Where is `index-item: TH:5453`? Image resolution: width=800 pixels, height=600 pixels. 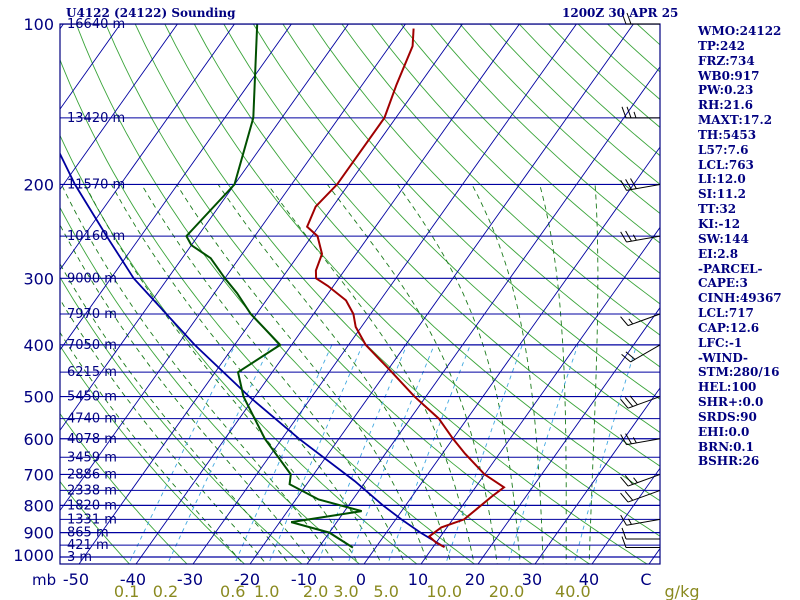 index-item: TH:5453 is located at coordinates (727, 134).